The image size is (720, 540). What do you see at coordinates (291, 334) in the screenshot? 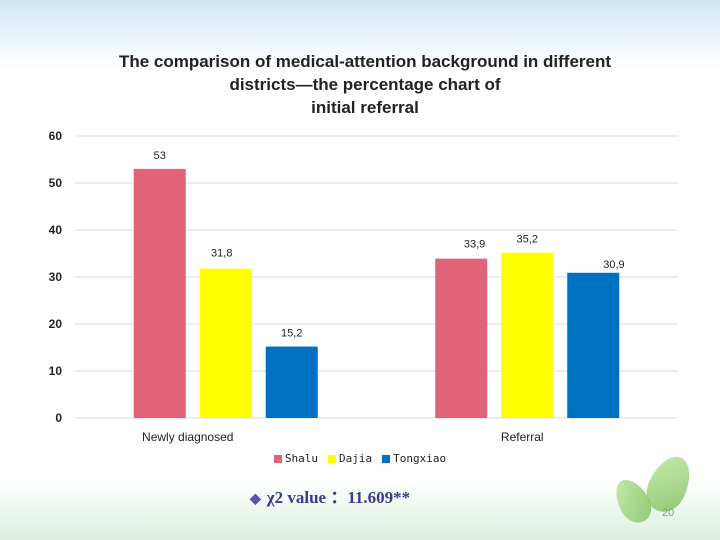
I see `data-label: 15,2` at bounding box center [291, 334].